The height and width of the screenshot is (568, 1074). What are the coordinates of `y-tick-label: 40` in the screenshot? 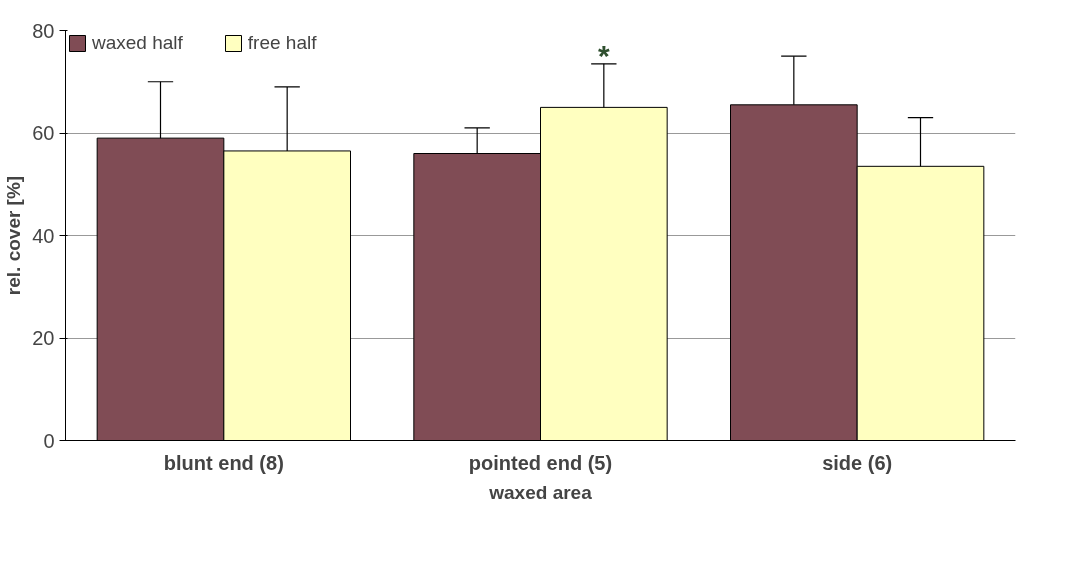 It's located at (43, 235).